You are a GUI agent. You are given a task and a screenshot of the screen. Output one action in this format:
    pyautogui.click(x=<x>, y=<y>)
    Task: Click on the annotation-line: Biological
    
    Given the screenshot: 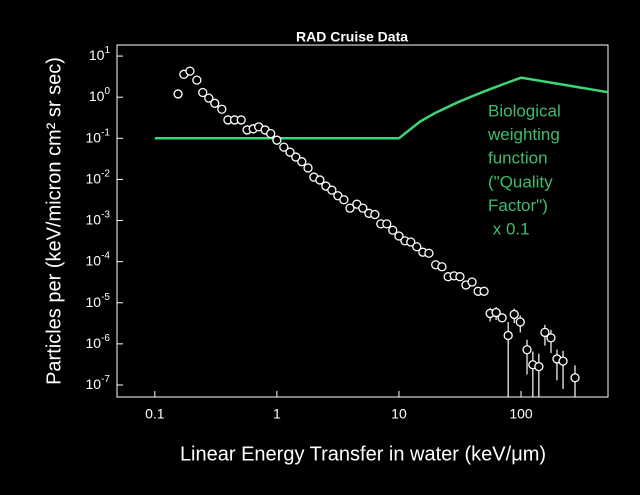 What is the action you would take?
    pyautogui.click(x=524, y=110)
    